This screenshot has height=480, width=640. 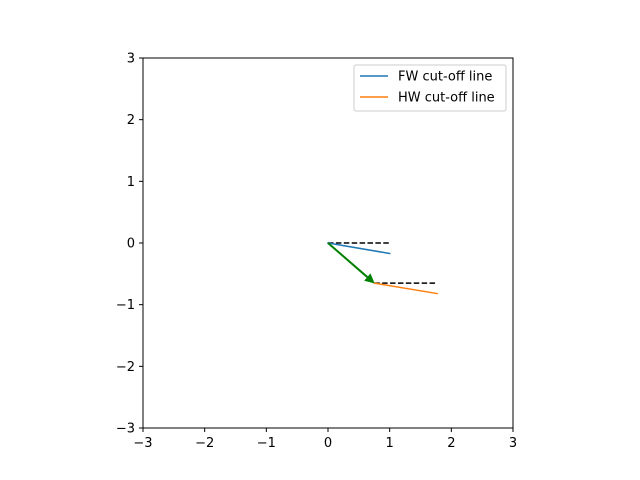 I want to click on series-line-fw-cut-off, so click(x=359, y=248).